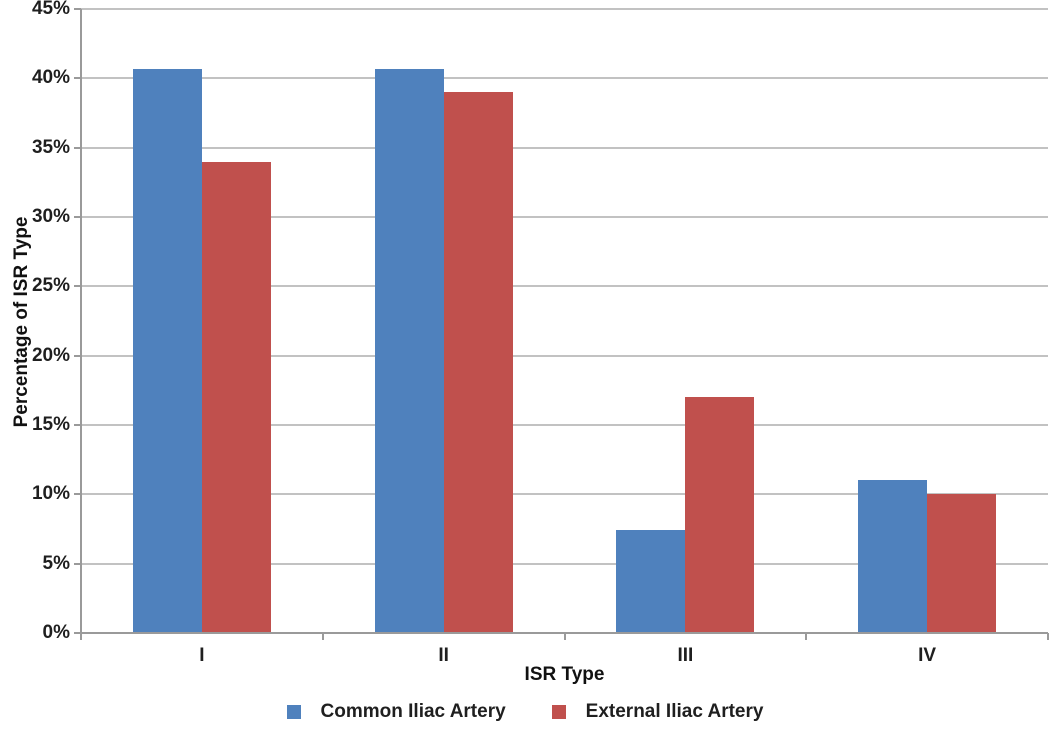 This screenshot has height=730, width=1050. I want to click on y-tick-label-10pct: 10%, so click(50, 494).